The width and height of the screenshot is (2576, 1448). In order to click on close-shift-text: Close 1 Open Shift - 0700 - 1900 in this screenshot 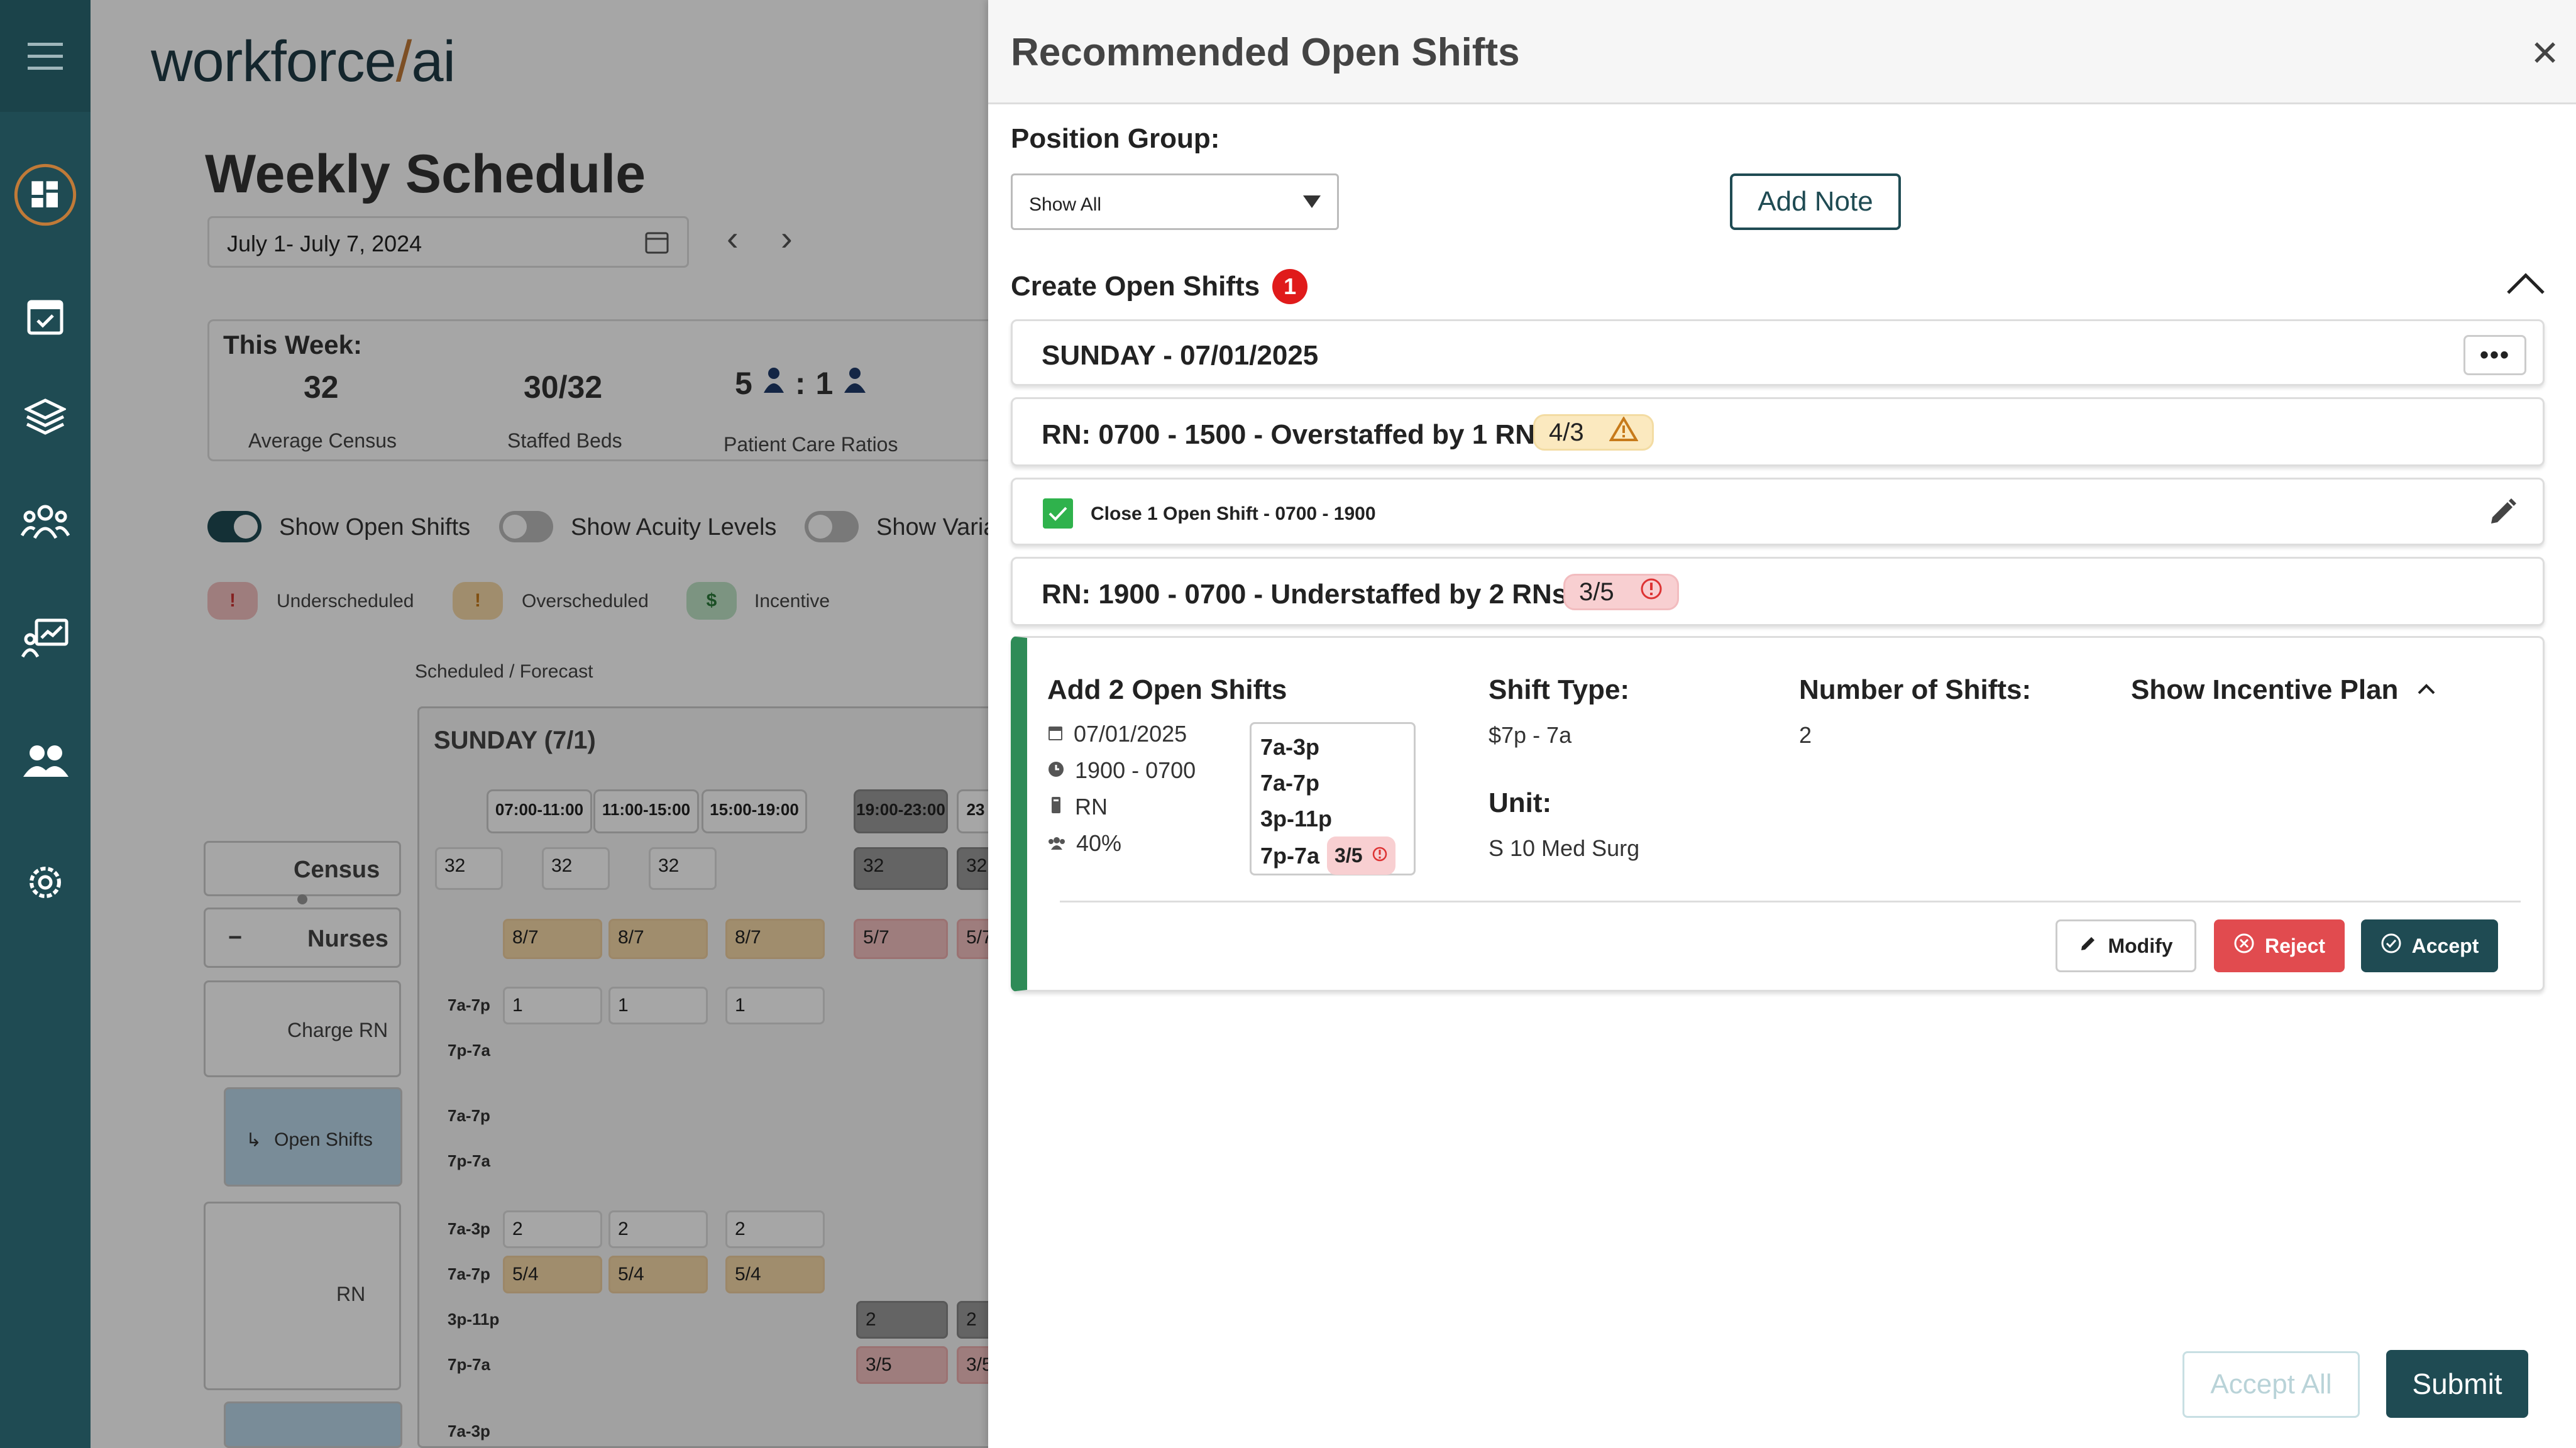, I will do `click(1234, 513)`.